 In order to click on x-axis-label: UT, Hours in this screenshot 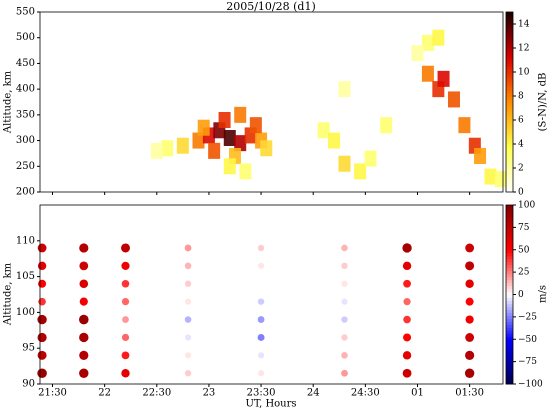, I will do `click(270, 404)`.